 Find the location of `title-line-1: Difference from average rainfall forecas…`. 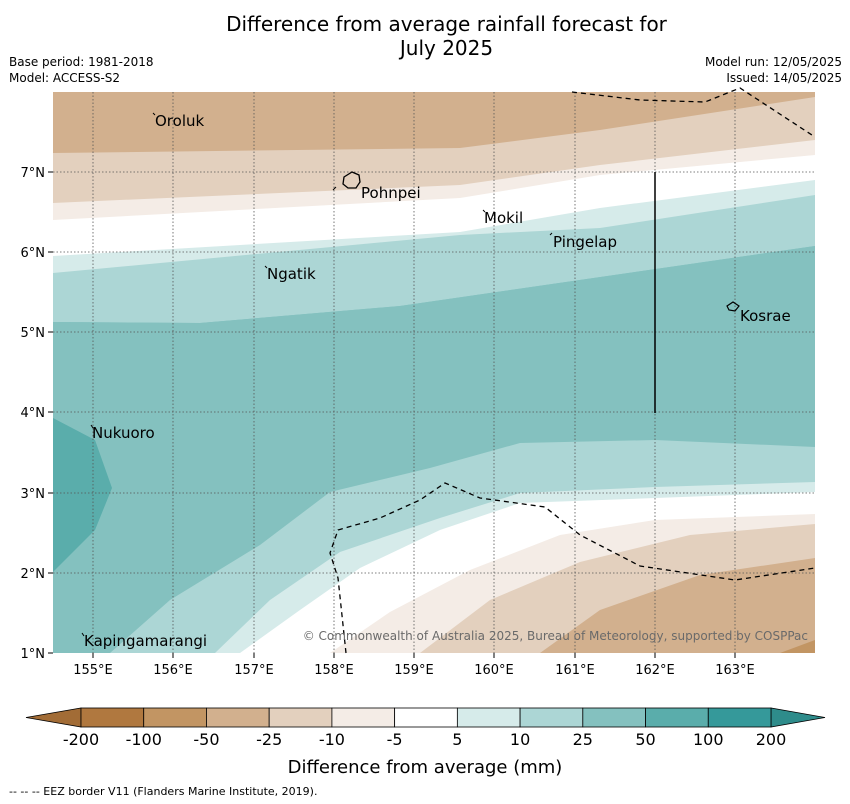

title-line-1: Difference from average rainfall forecas… is located at coordinates (446, 24).